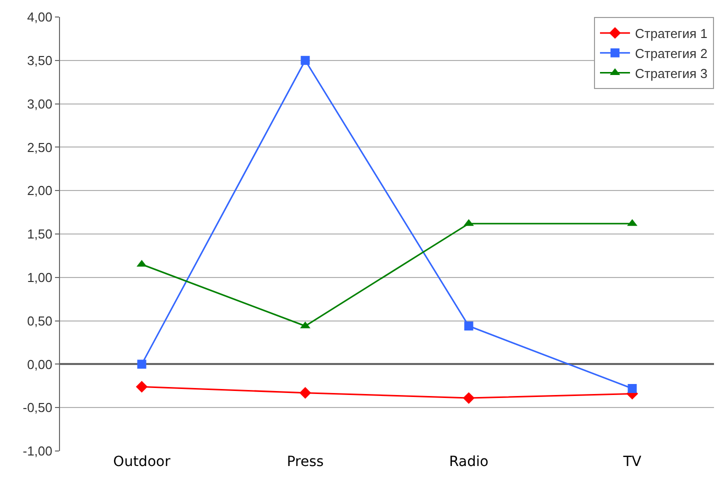 Image resolution: width=724 pixels, height=486 pixels. Describe the element at coordinates (37, 451) in the screenshot. I see `y-tick-label: -1,00` at that location.